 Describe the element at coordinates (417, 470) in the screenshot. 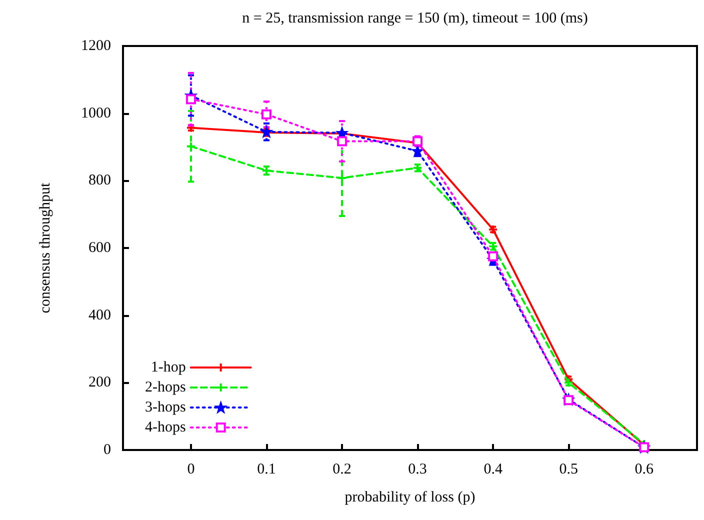

I see `x-tick-label: 0.3` at that location.